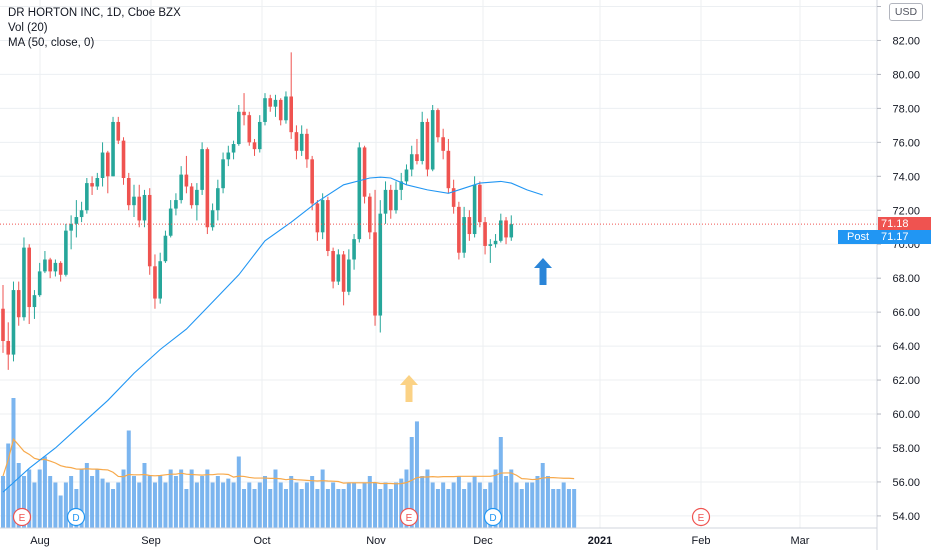 The image size is (932, 550). Describe the element at coordinates (906, 279) in the screenshot. I see `price-tick-label: 68.00` at that location.